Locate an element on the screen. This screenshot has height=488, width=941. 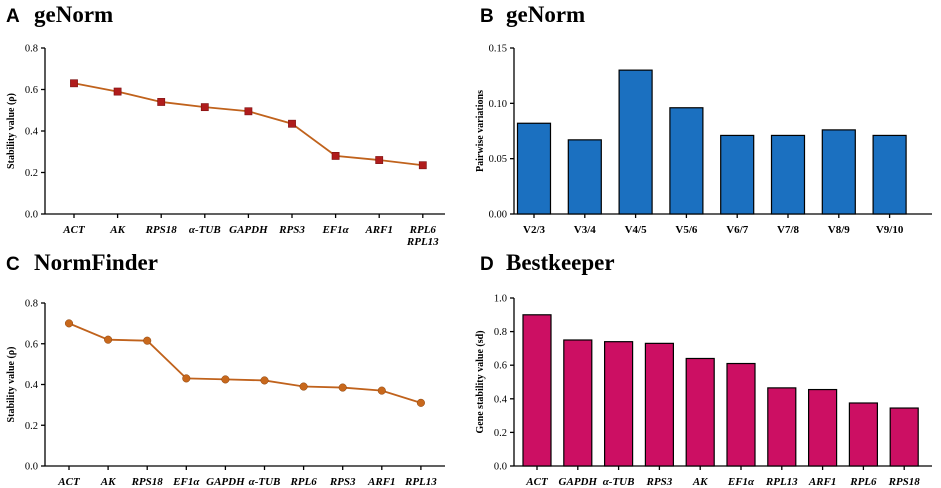
y-tick-label: 0.05 is located at coordinates (498, 159).